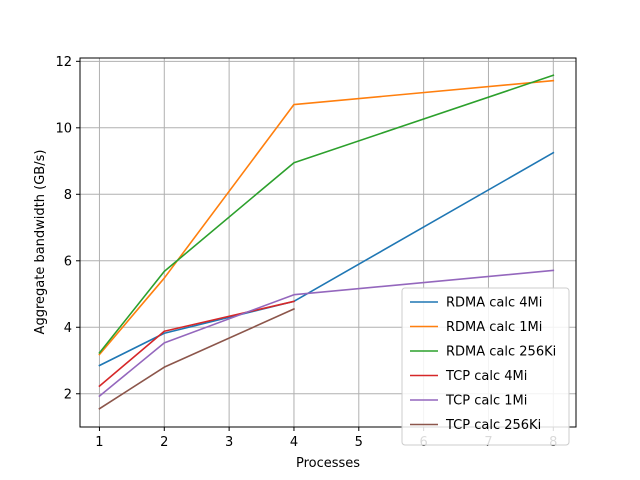 The image size is (640, 480). Describe the element at coordinates (359, 442) in the screenshot. I see `x-tick-label: 5` at that location.